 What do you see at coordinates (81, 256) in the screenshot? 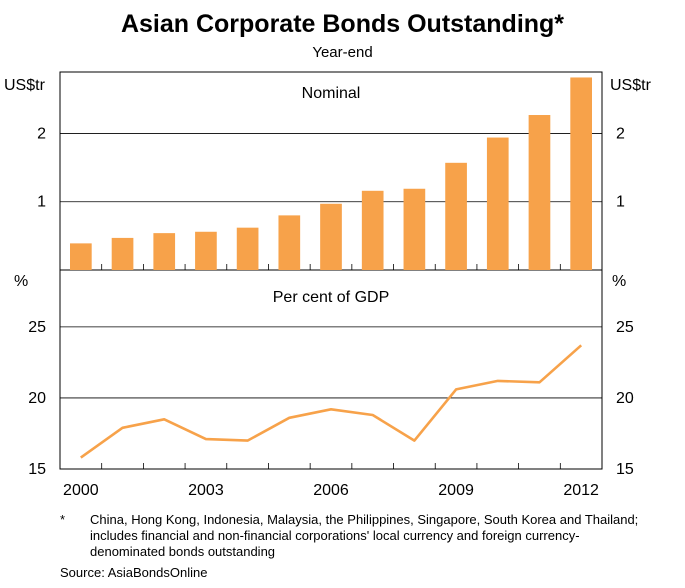
I see `bar-2000` at bounding box center [81, 256].